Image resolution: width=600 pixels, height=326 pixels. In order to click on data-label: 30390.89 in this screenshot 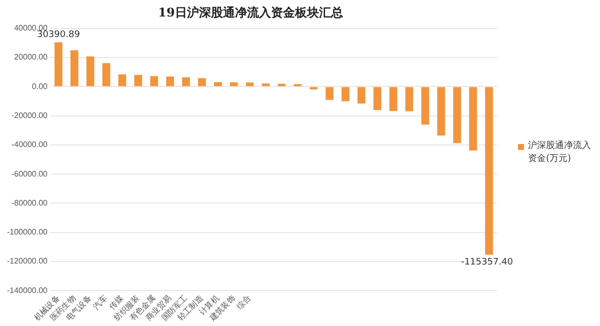, I will do `click(58, 35)`.